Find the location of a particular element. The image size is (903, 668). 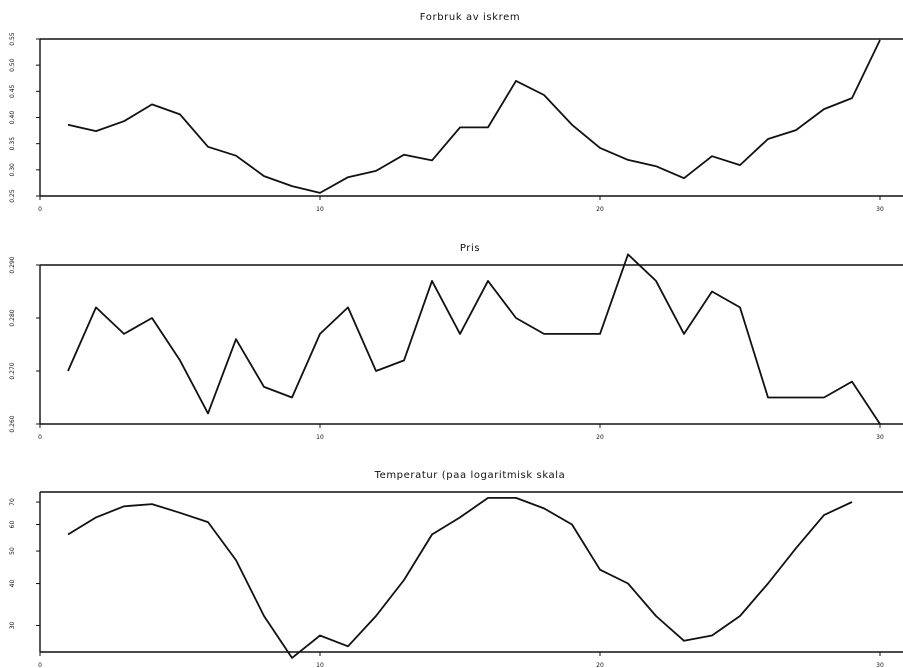

y-tick-label: 0.35 is located at coordinates (12, 144).